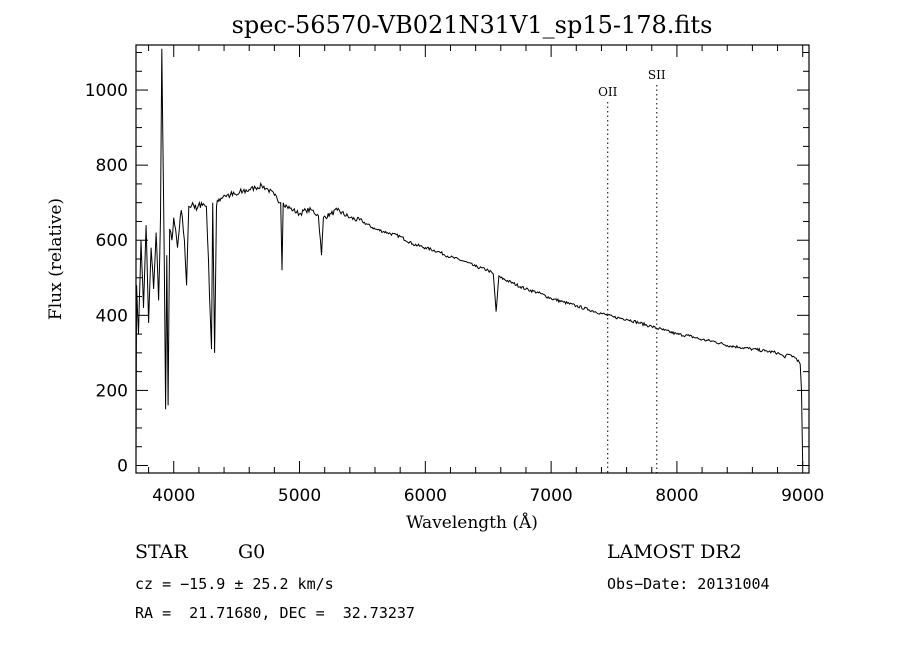 This screenshot has height=650, width=900. Describe the element at coordinates (676, 496) in the screenshot. I see `x-tick-label: 8000` at that location.